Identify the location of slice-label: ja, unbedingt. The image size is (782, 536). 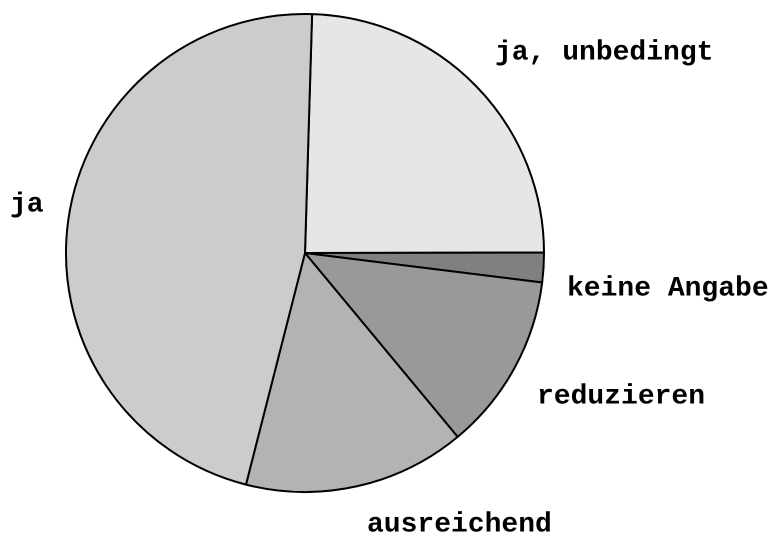
(604, 52).